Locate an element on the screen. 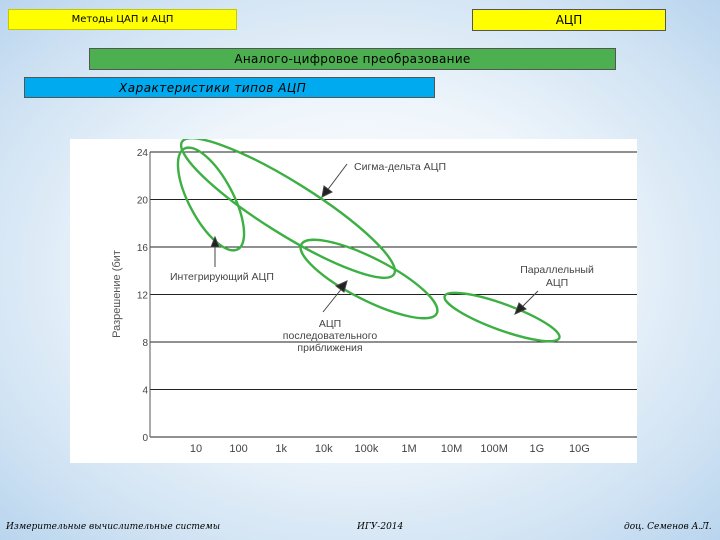 The image size is (720, 540). x-tick-10M: 10M is located at coordinates (451, 449).